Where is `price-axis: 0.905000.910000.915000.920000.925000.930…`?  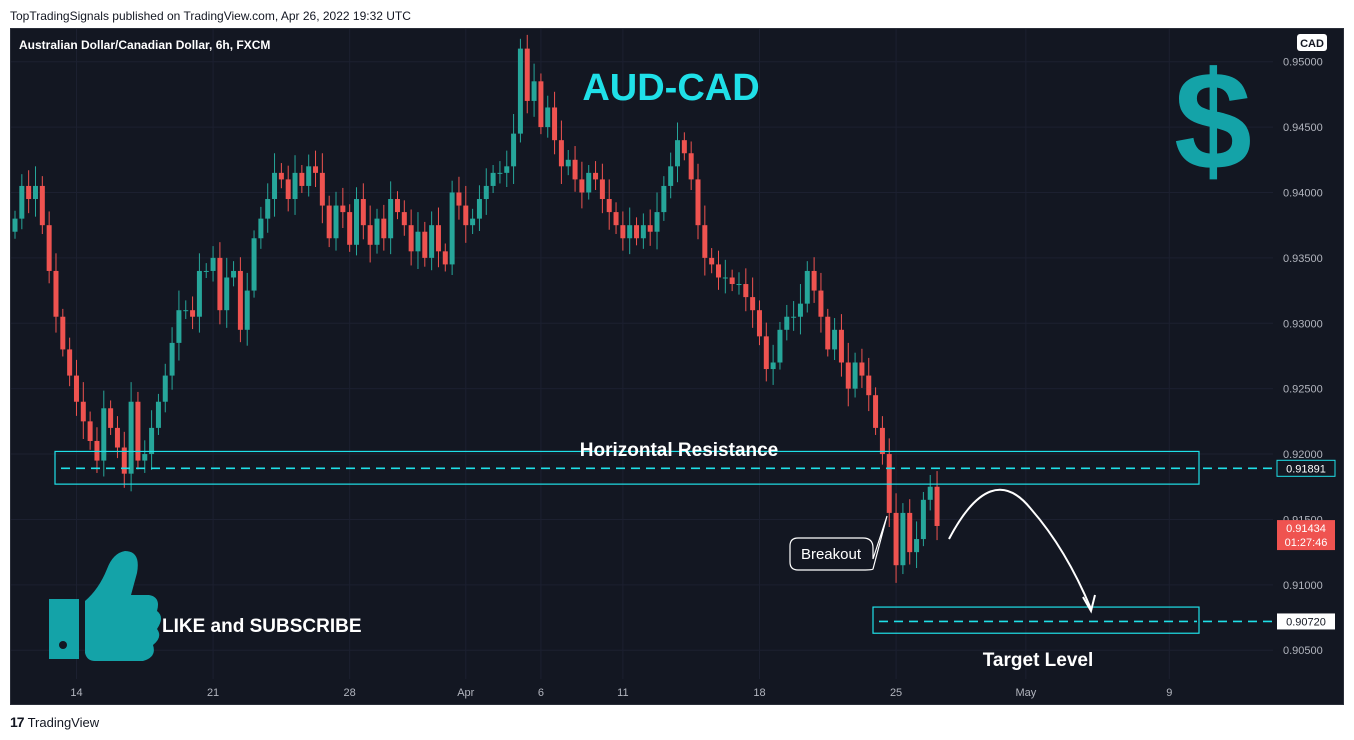 price-axis: 0.905000.910000.915000.920000.925000.930… is located at coordinates (1303, 357).